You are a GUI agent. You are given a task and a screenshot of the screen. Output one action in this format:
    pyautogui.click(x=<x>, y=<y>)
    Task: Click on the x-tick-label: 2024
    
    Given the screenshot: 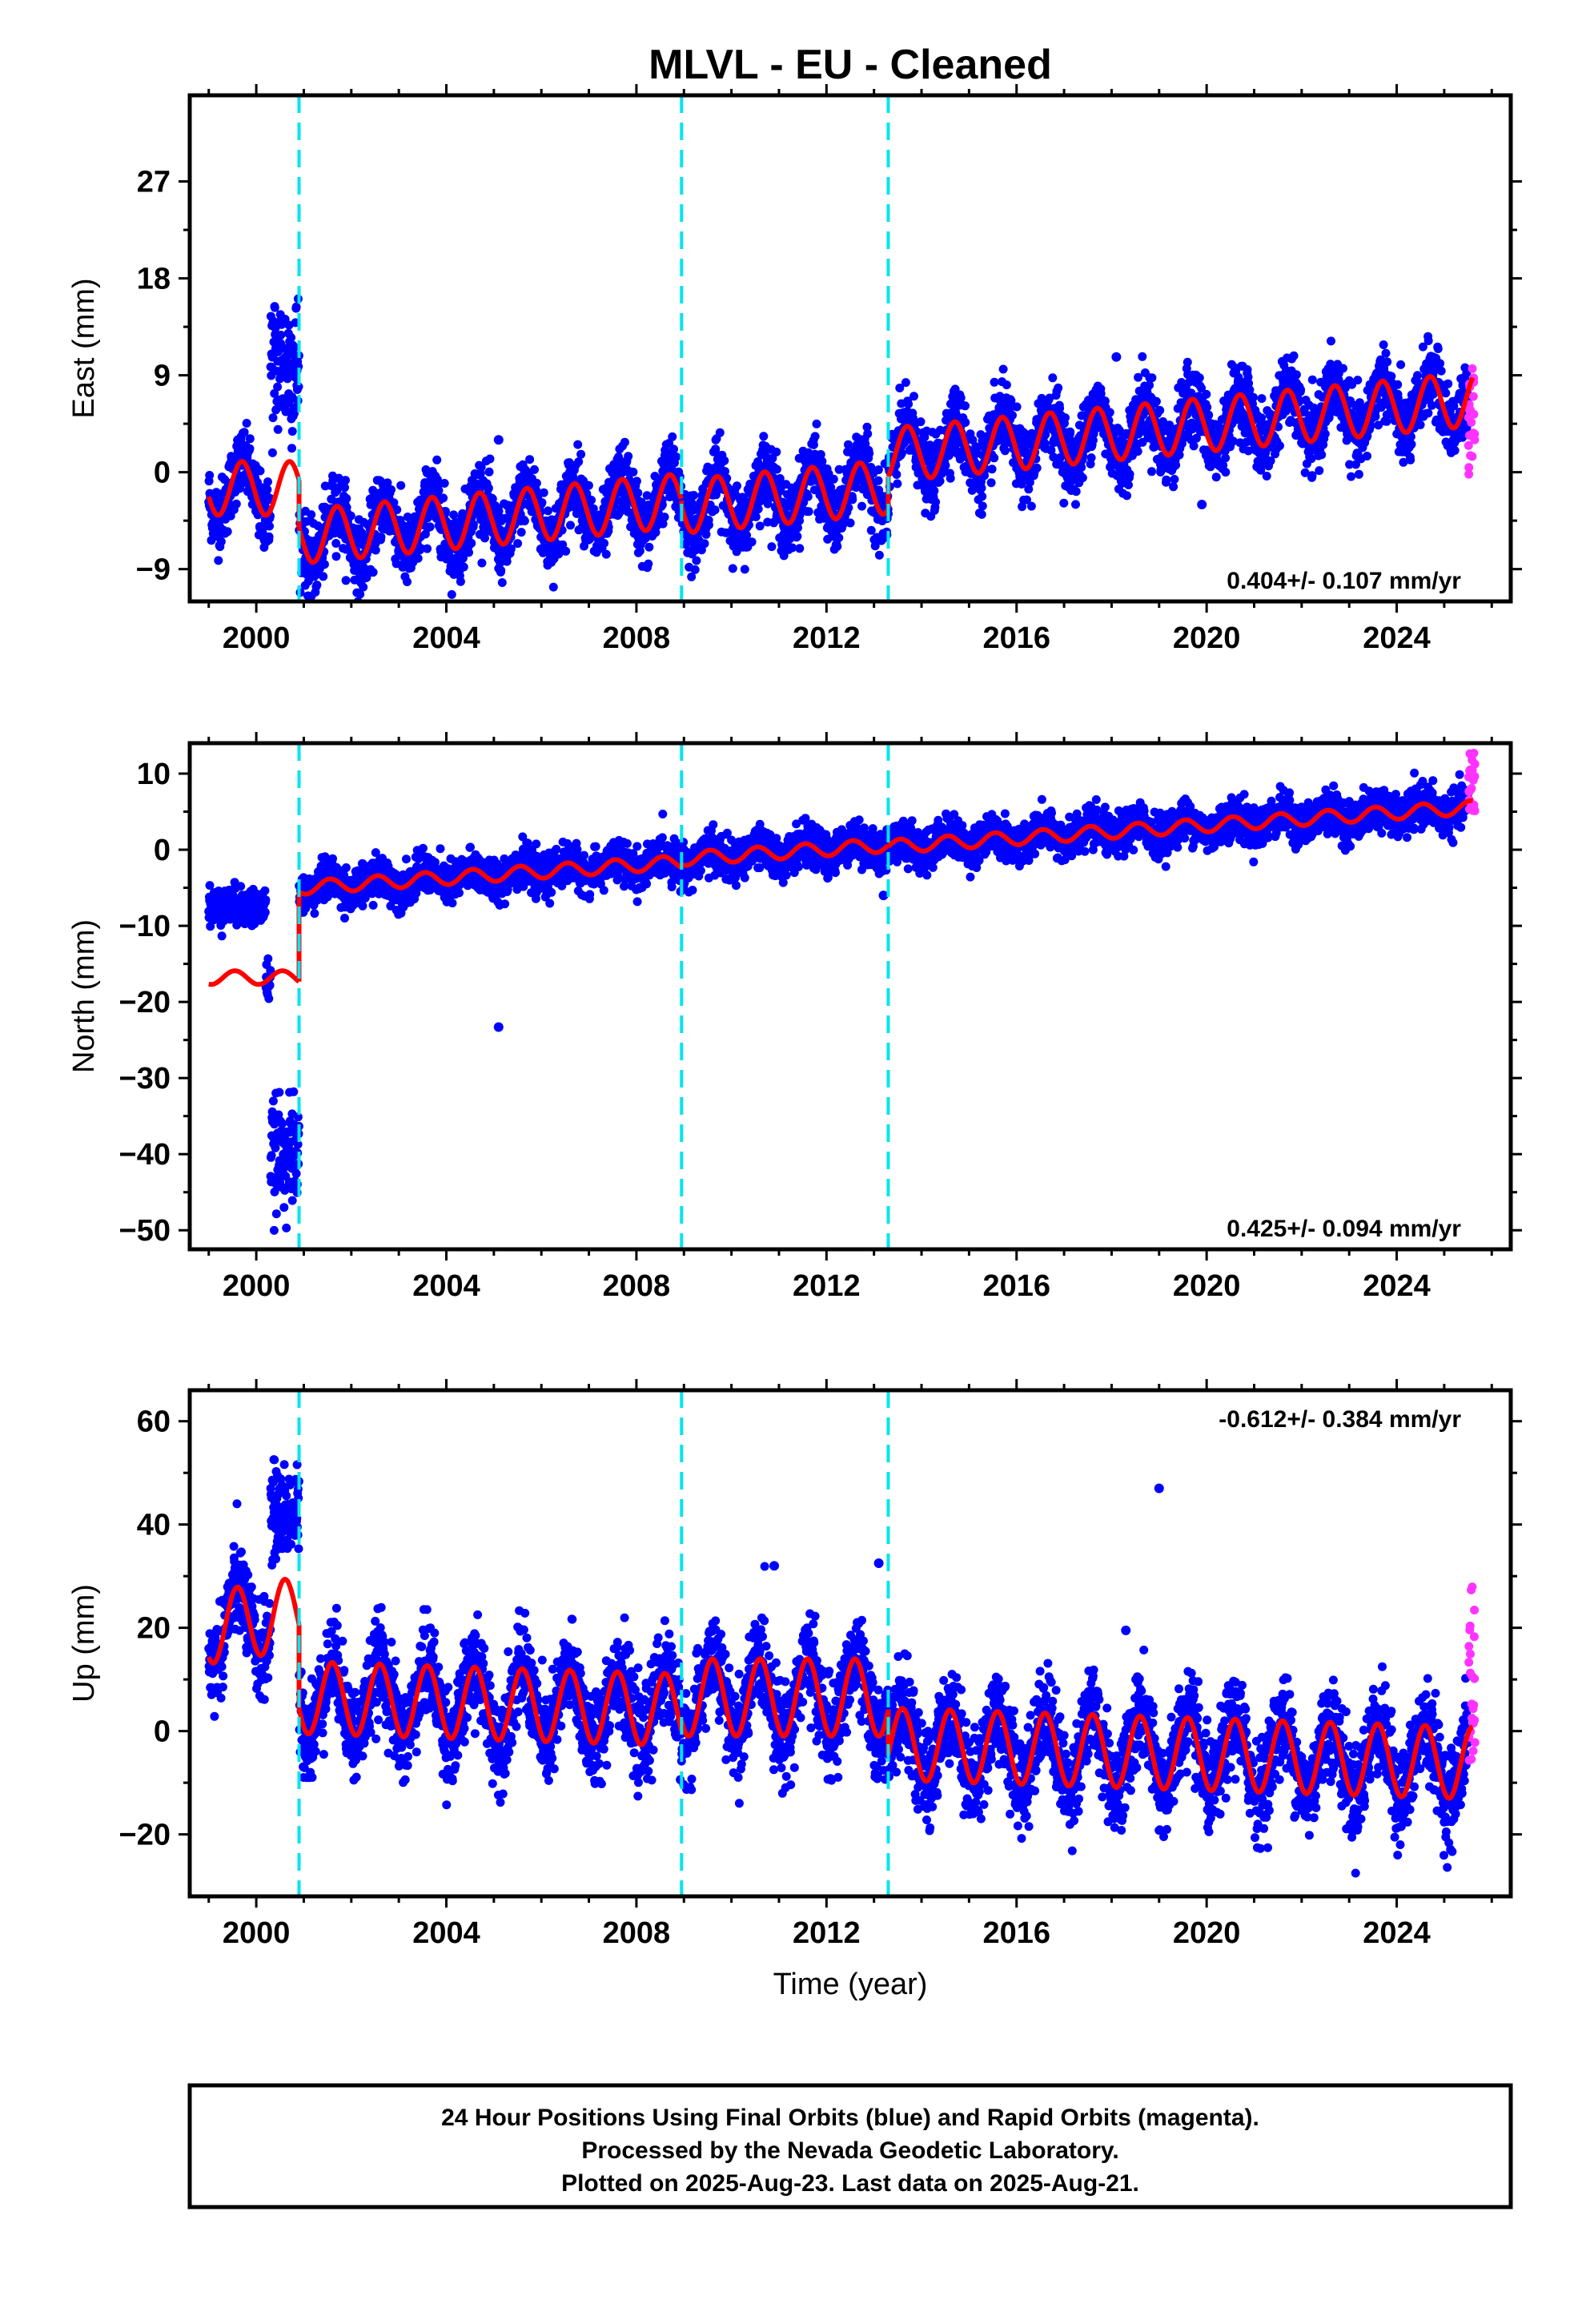 What is the action you would take?
    pyautogui.click(x=1397, y=638)
    